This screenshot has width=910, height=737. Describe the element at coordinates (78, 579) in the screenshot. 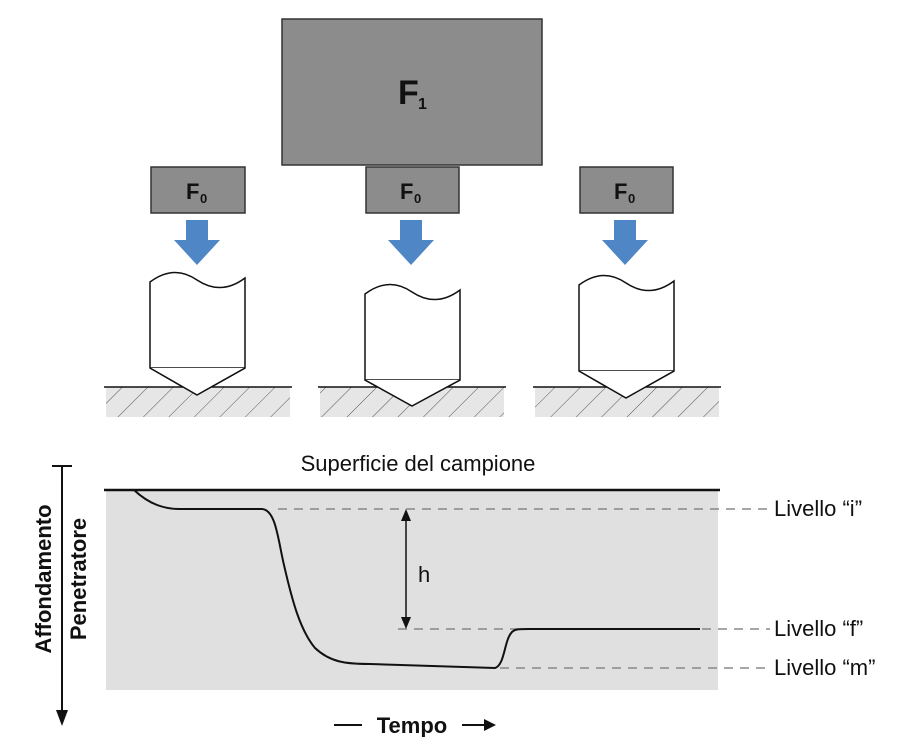

I see `y-axis-label-line2: Penetratore` at that location.